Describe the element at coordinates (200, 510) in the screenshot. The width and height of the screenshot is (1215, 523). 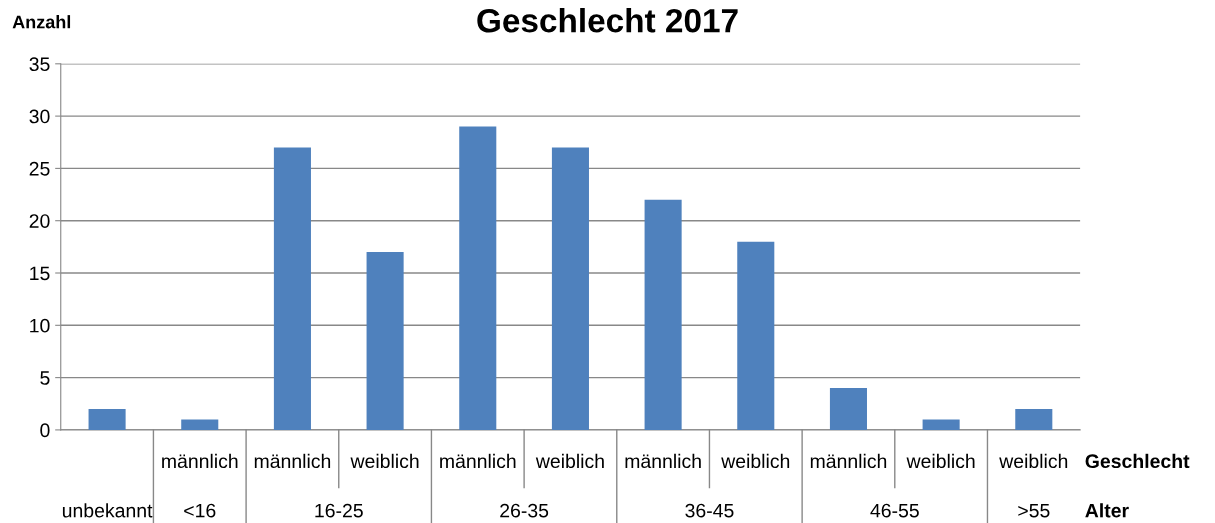
I see `x-tick-label: <16` at that location.